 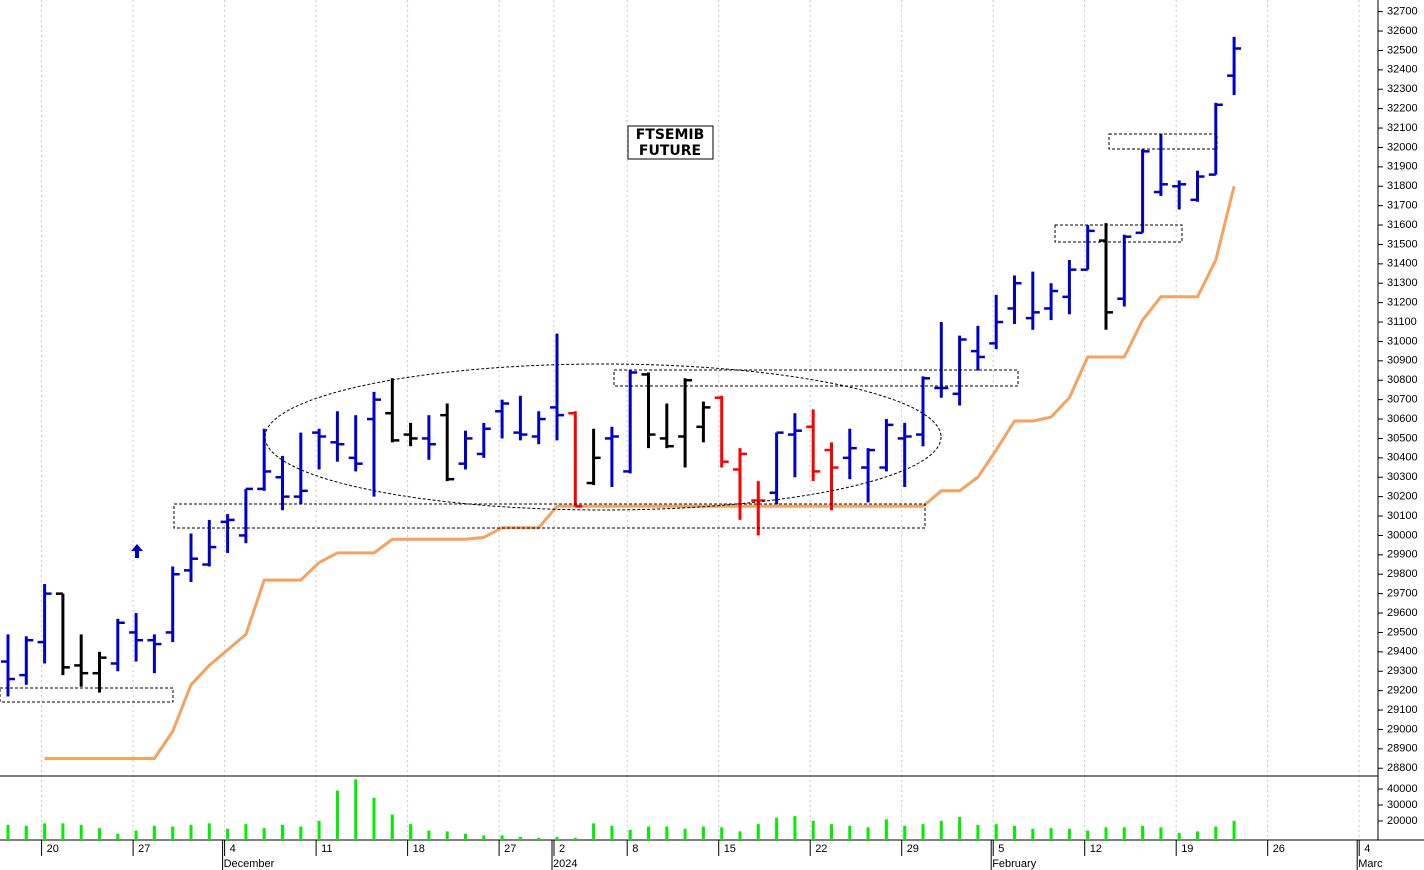 What do you see at coordinates (1402, 691) in the screenshot?
I see `y-tick-label: 29200` at bounding box center [1402, 691].